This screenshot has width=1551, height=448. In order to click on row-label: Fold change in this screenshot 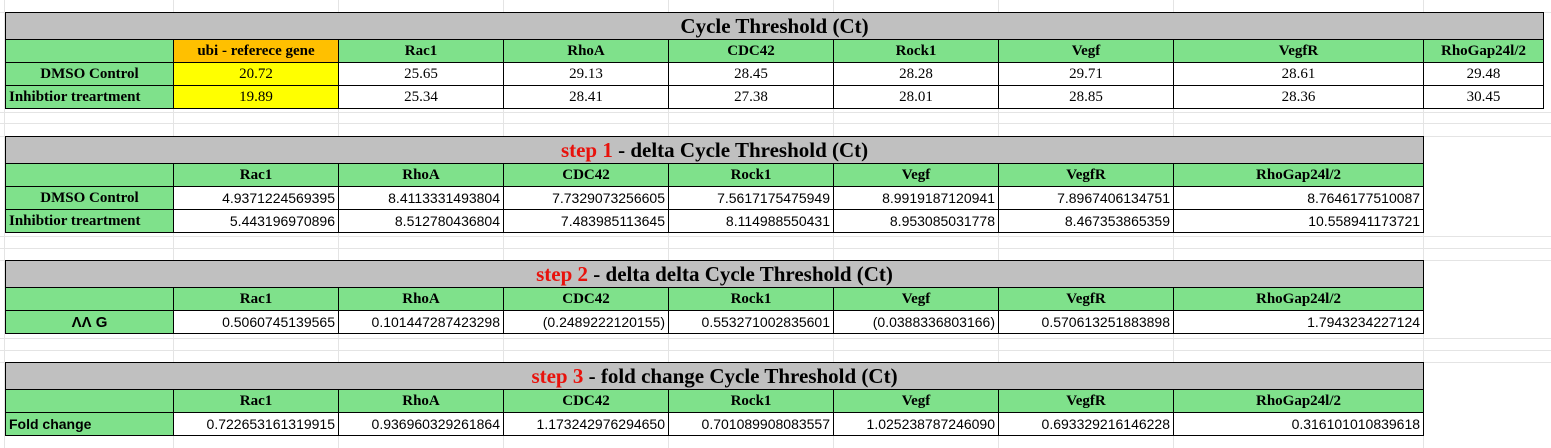, I will do `click(89, 424)`.